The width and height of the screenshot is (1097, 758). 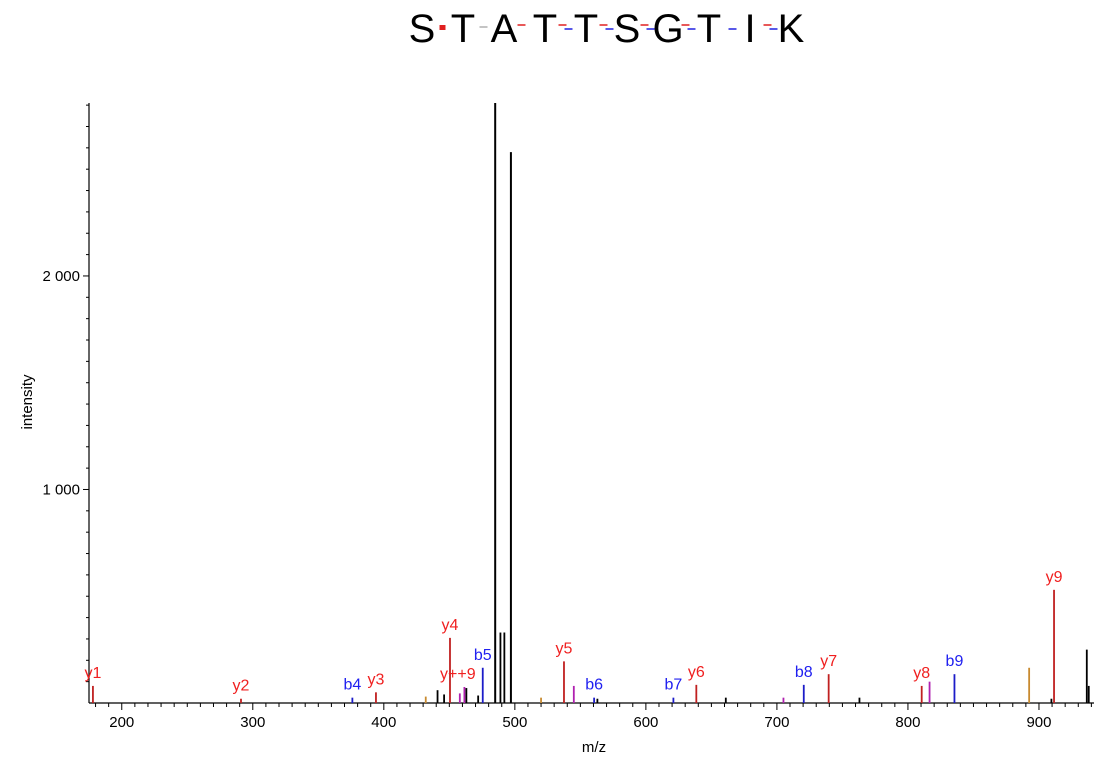 What do you see at coordinates (504, 29) in the screenshot?
I see `sequence-residue: A` at bounding box center [504, 29].